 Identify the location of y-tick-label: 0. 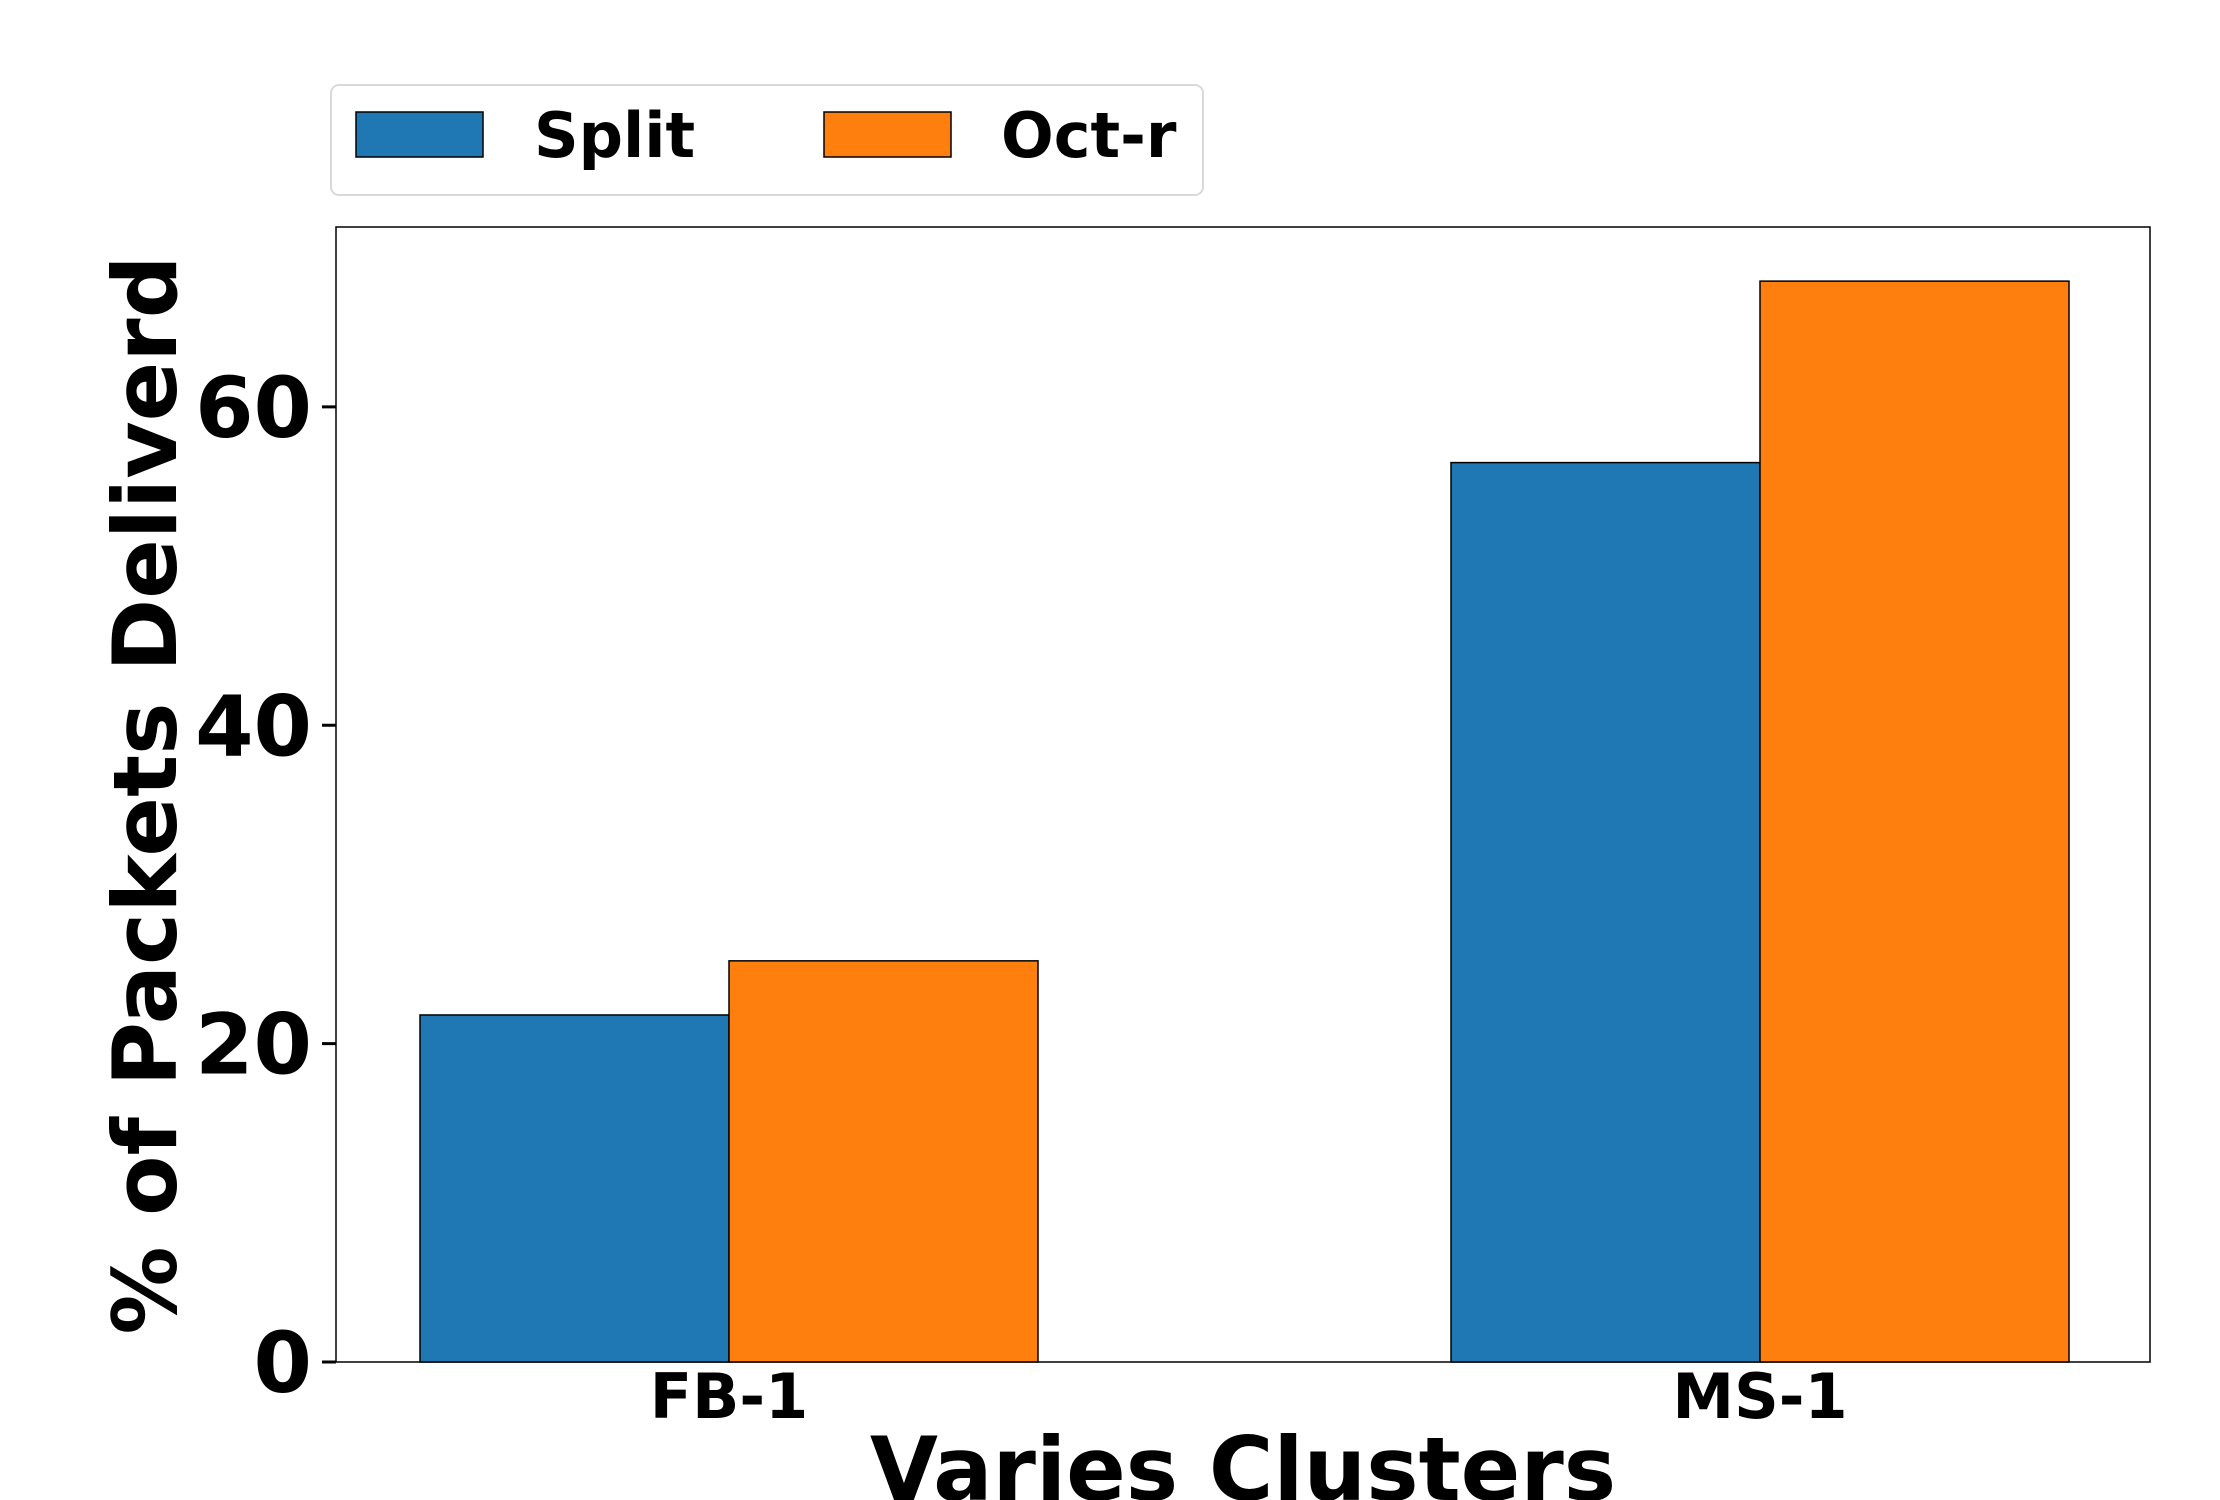
(283, 1363).